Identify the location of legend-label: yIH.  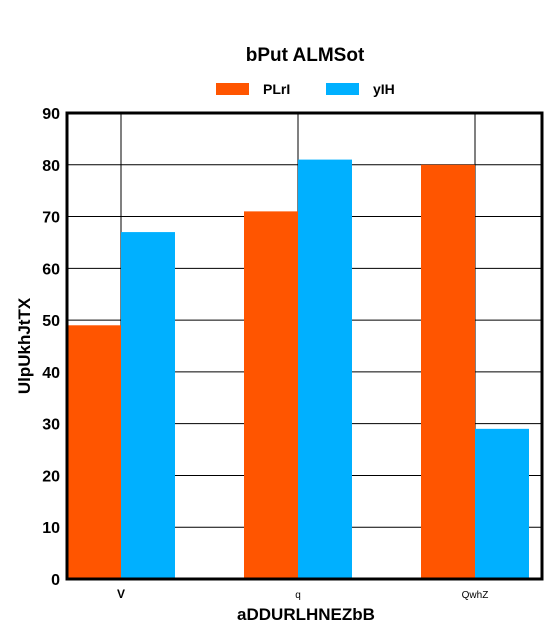
(384, 89).